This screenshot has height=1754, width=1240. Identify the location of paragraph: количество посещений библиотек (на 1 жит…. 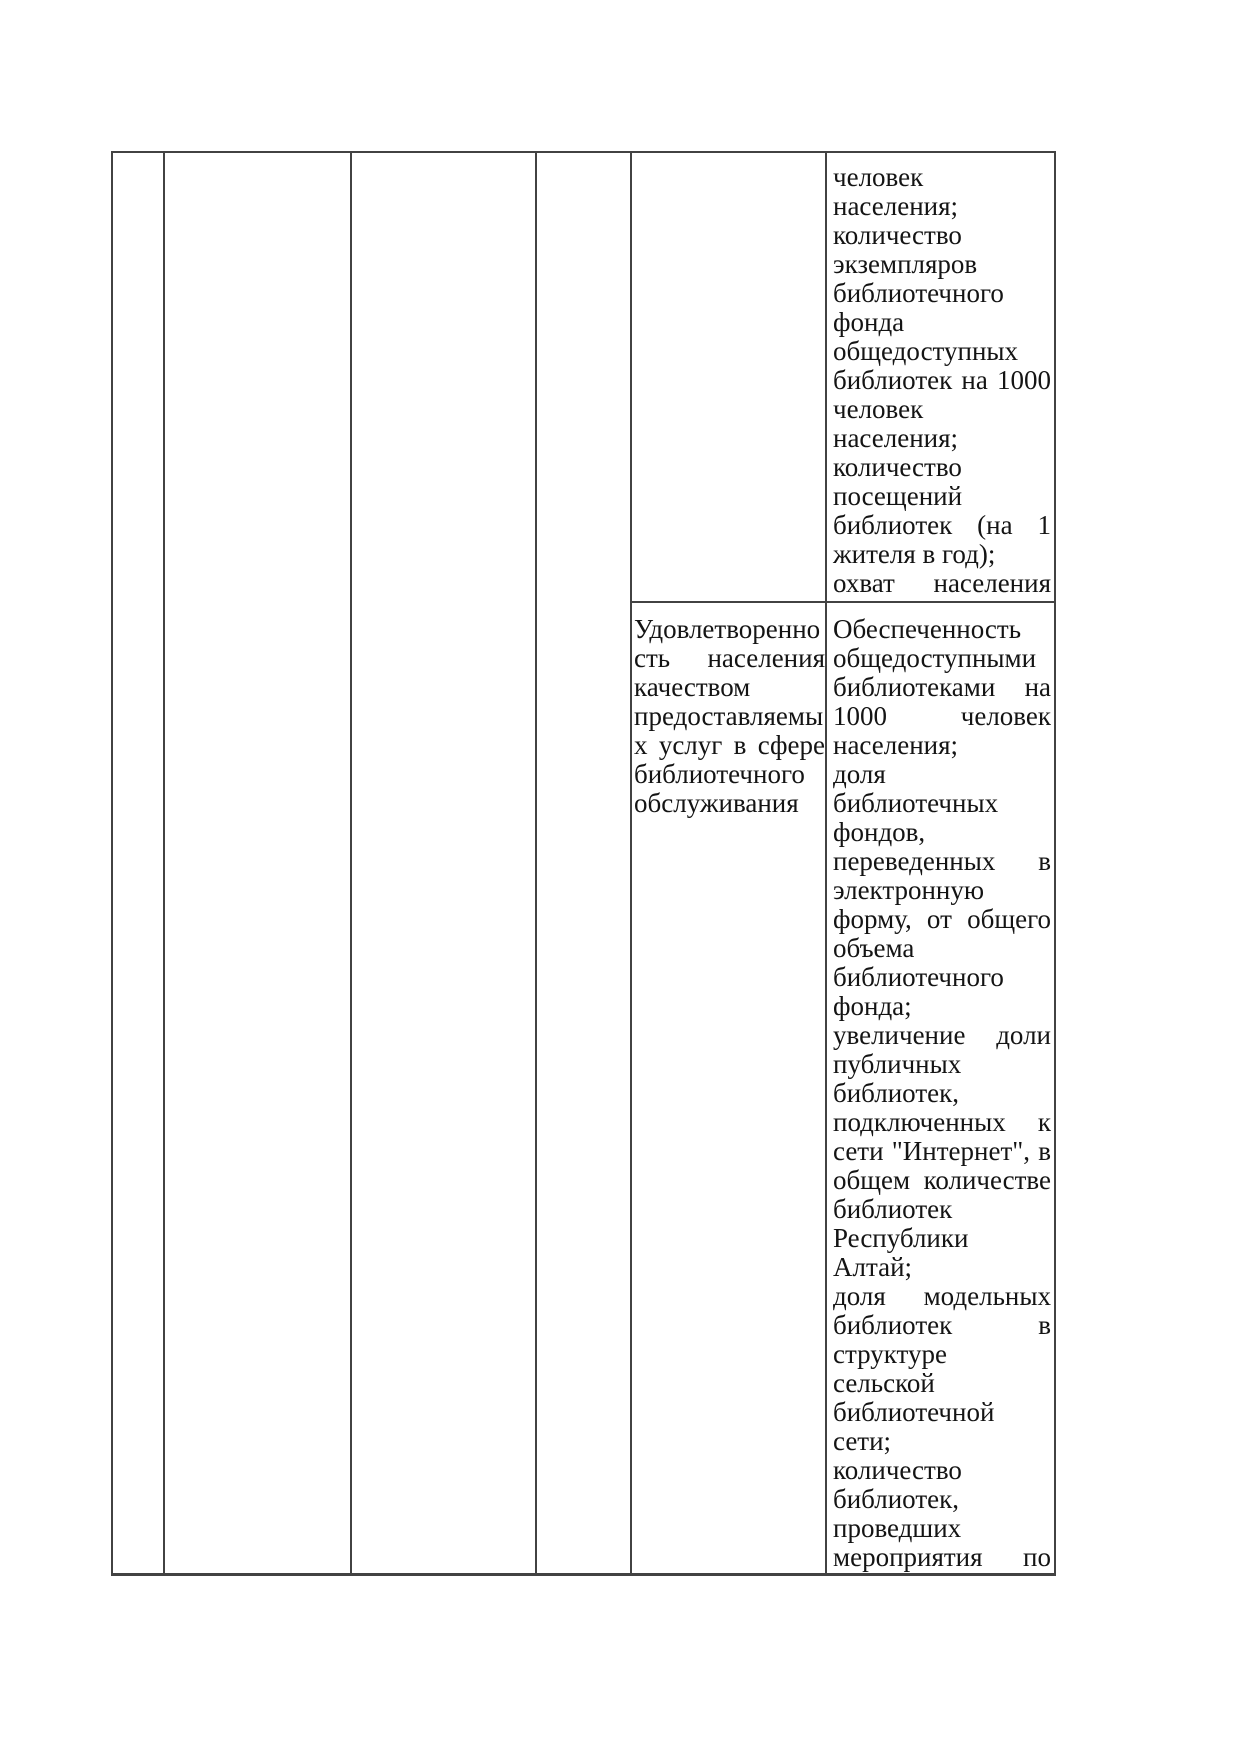
(942, 510).